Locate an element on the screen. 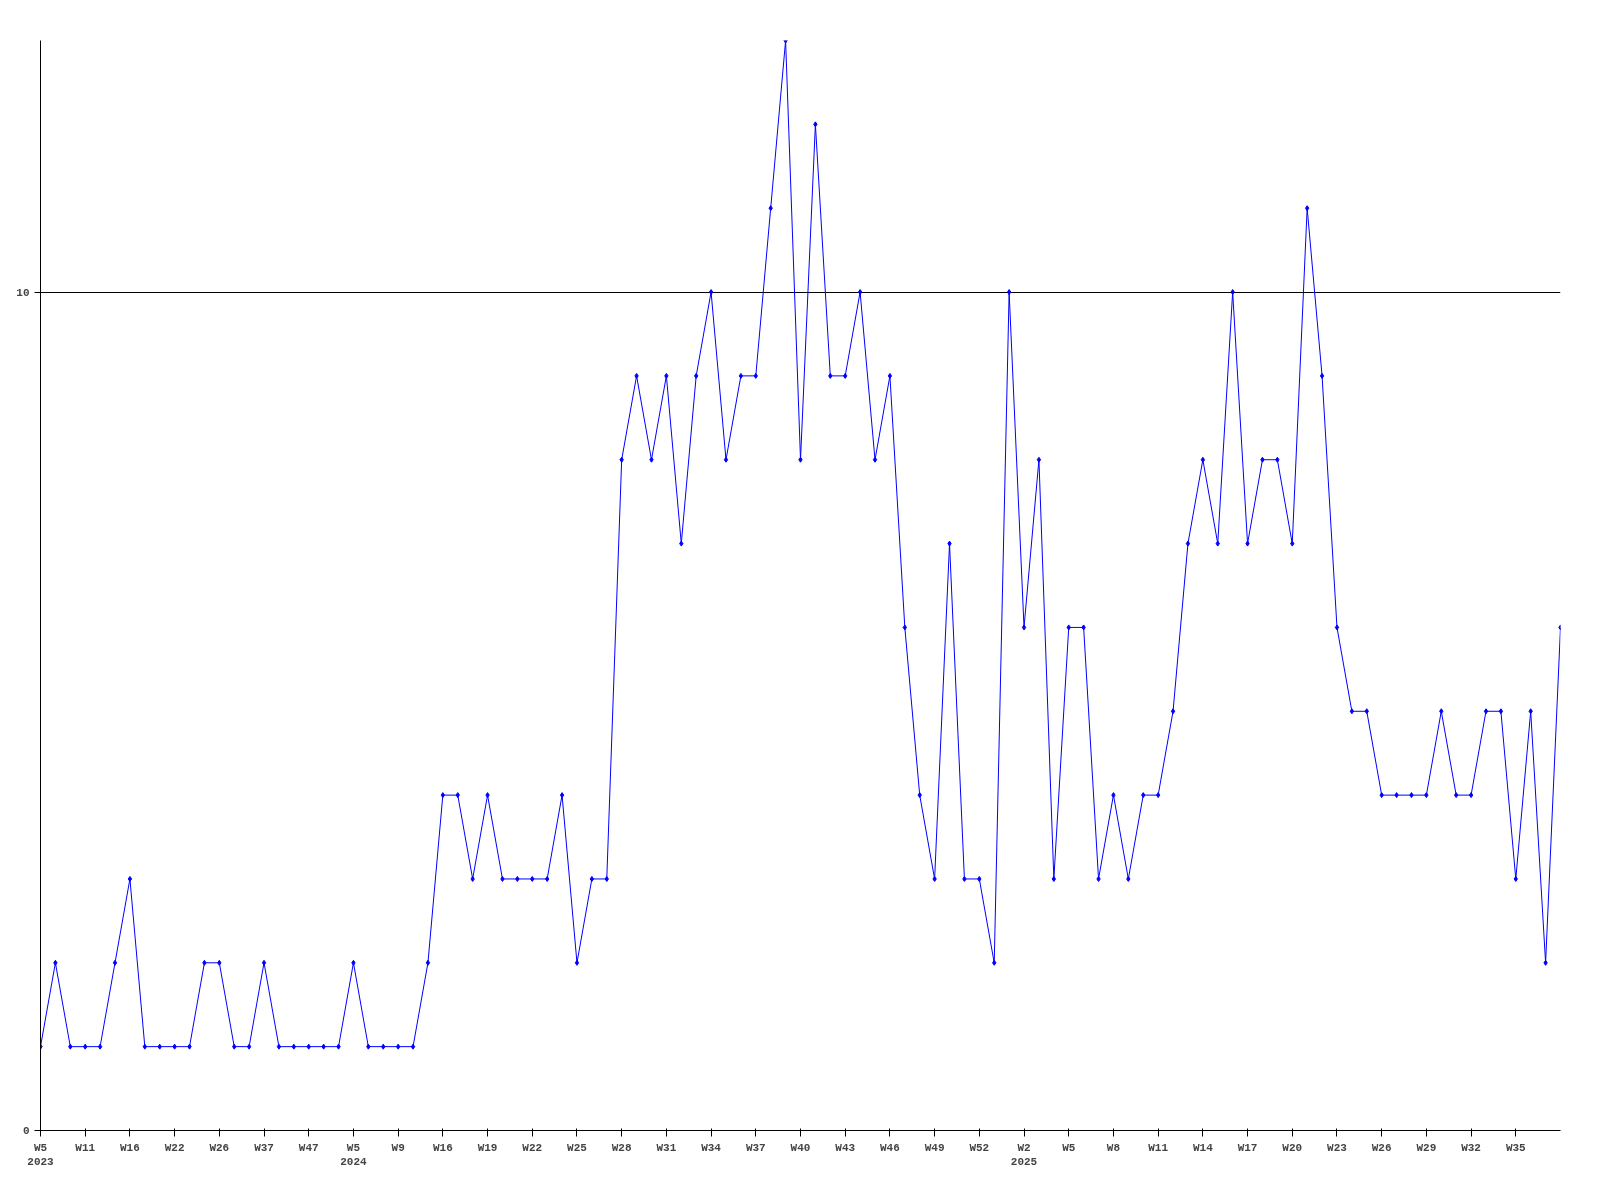 The height and width of the screenshot is (1200, 1600). x-tick-label: W28 is located at coordinates (621, 1147).